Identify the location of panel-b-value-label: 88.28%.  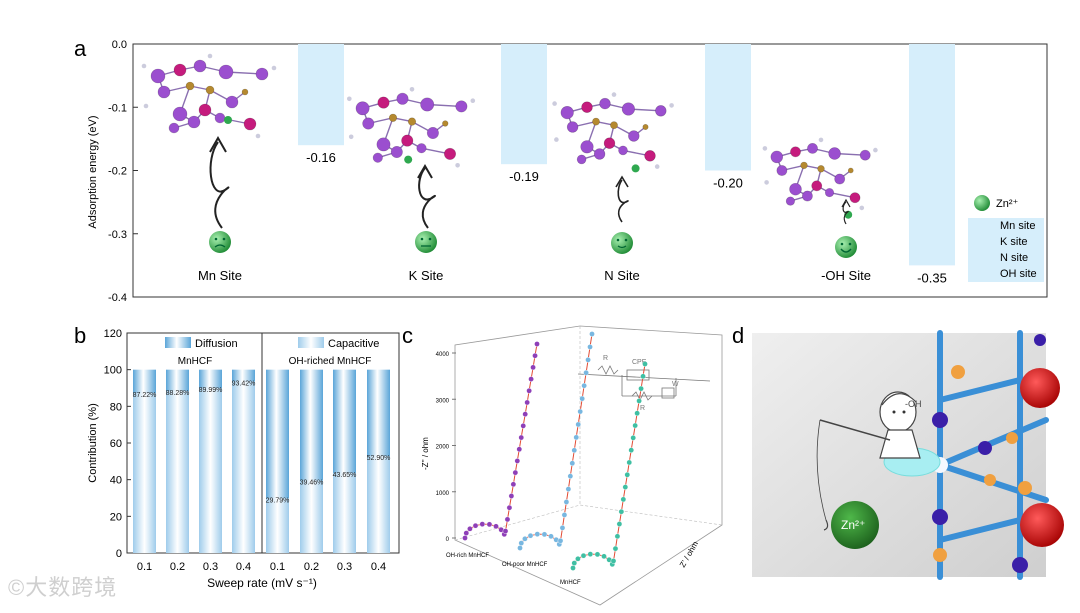
(178, 393).